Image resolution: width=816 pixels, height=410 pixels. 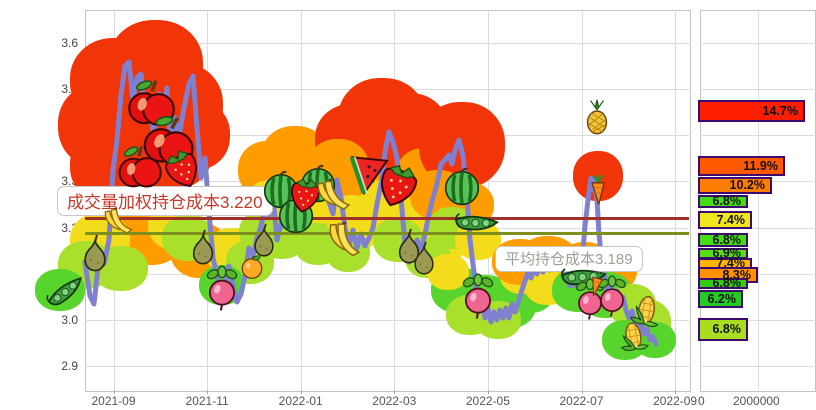 What do you see at coordinates (387, 233) in the screenshot?
I see `avg-cost-line` at bounding box center [387, 233].